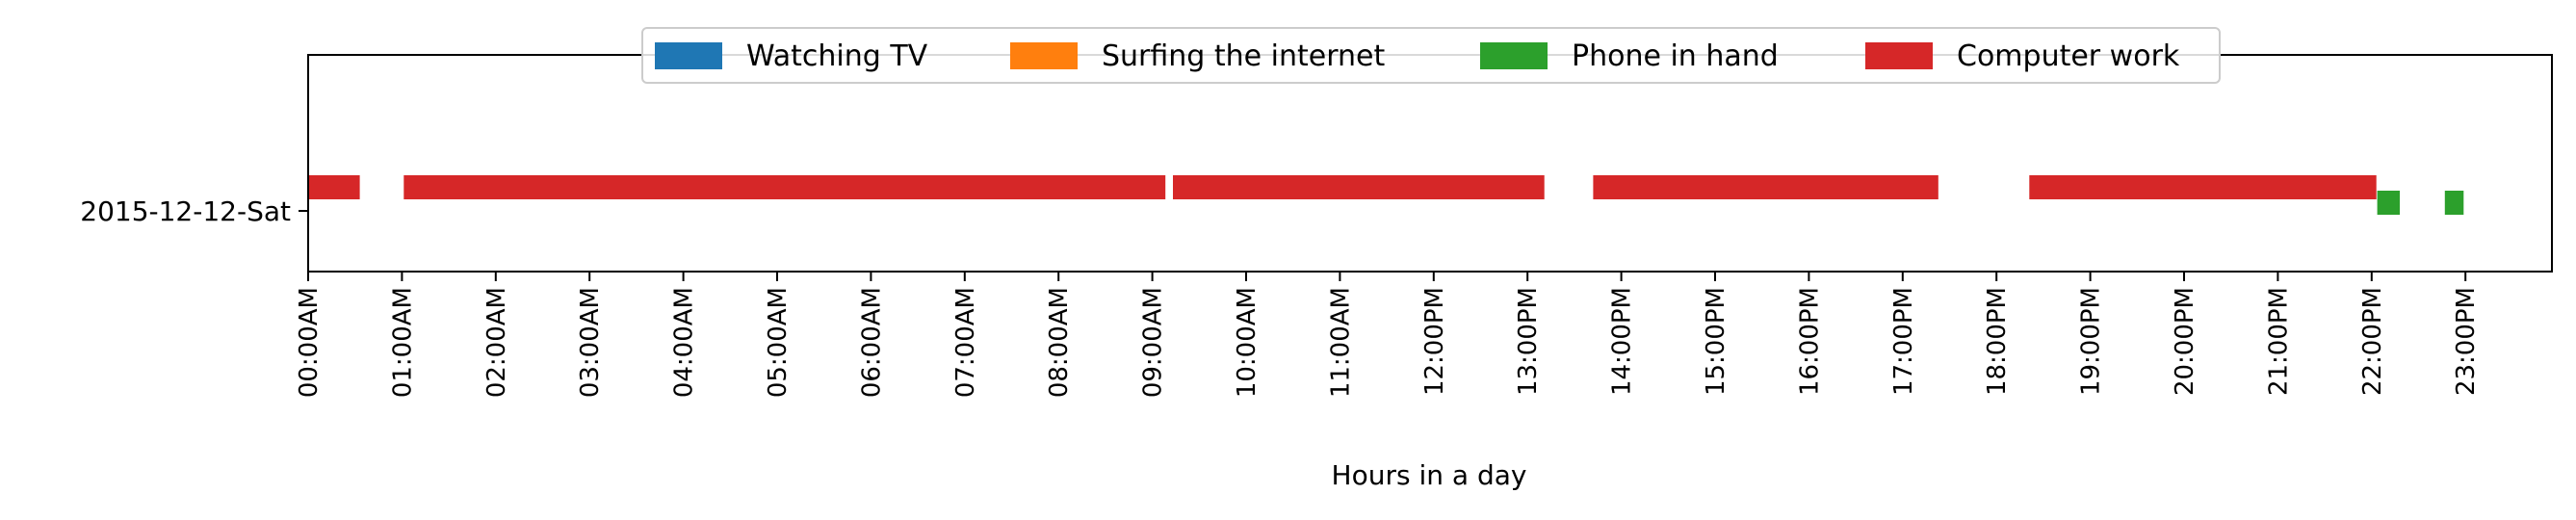 This screenshot has width=2576, height=520. What do you see at coordinates (965, 342) in the screenshot?
I see `x-tick-label: 07:00AM` at bounding box center [965, 342].